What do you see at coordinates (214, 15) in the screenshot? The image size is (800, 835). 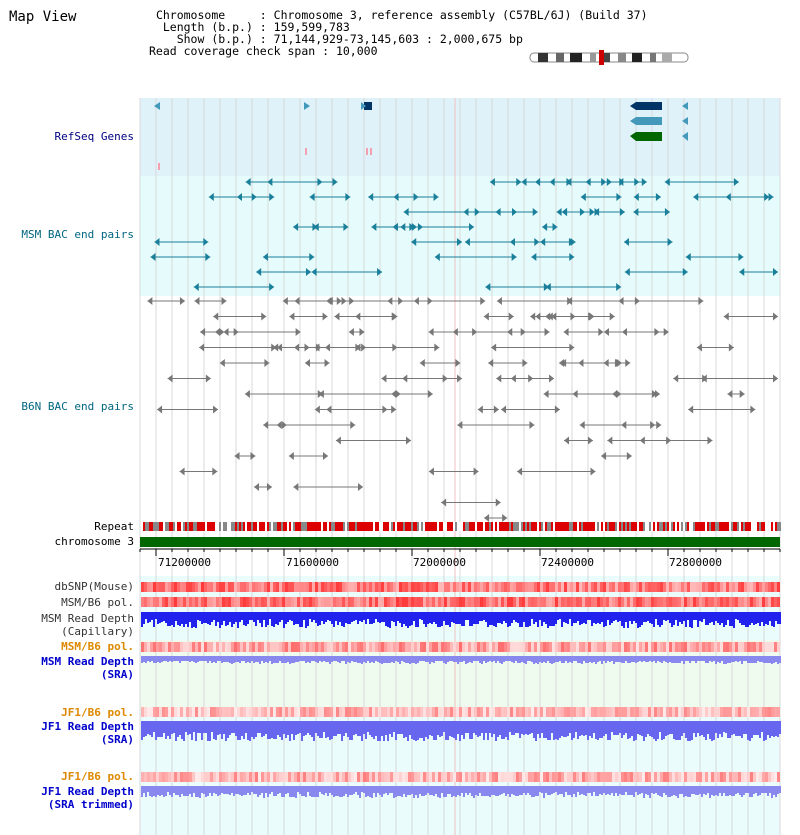 I see `chromosome-label: Chromosome :` at bounding box center [214, 15].